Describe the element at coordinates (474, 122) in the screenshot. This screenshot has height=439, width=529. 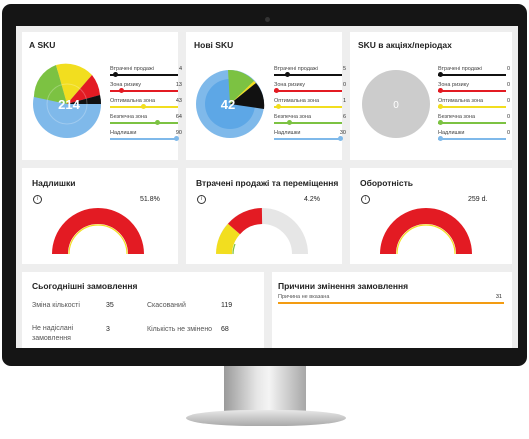
I see `legend-item: Безпечна зона 0` at that location.